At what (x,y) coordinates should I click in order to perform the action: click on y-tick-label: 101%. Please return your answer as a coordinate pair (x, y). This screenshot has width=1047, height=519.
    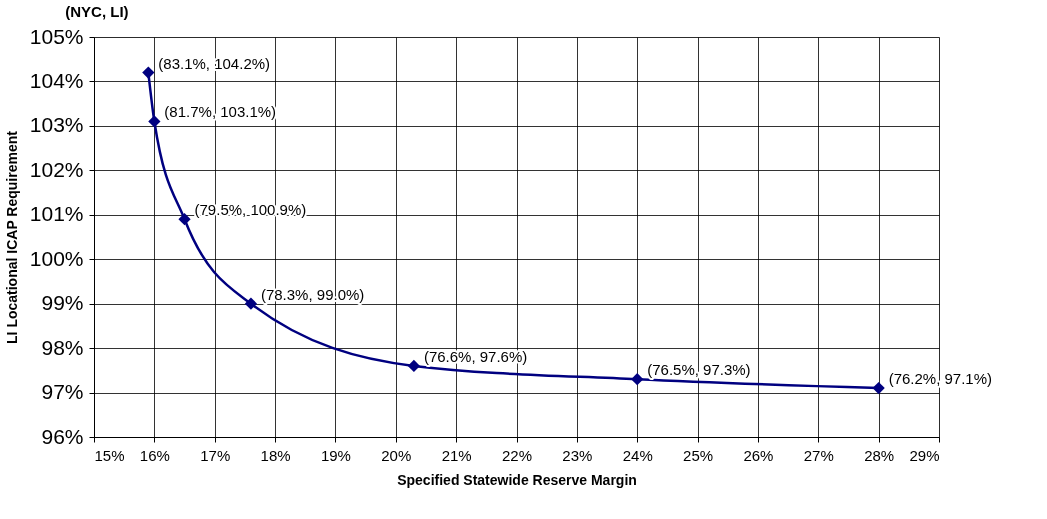
    Looking at the image, I should click on (56, 214).